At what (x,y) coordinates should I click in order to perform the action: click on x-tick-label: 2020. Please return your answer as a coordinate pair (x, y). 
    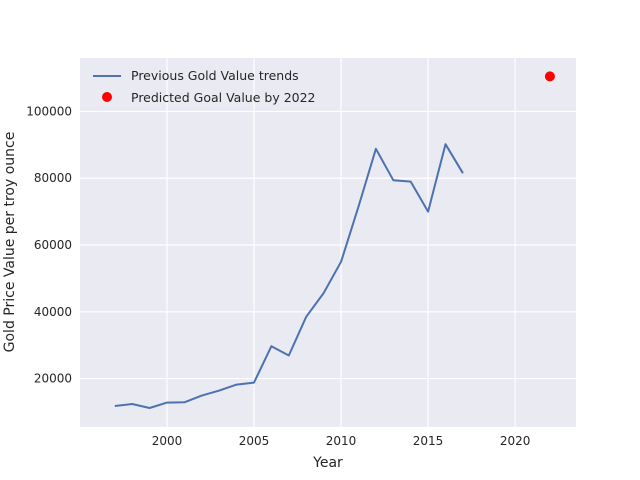
    Looking at the image, I should click on (515, 441).